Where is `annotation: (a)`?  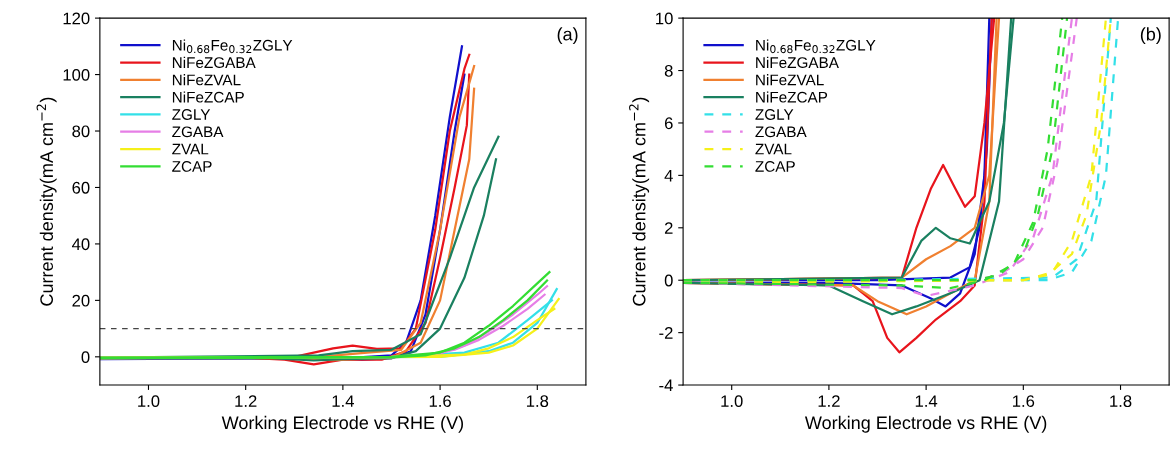 annotation: (a) is located at coordinates (567, 36).